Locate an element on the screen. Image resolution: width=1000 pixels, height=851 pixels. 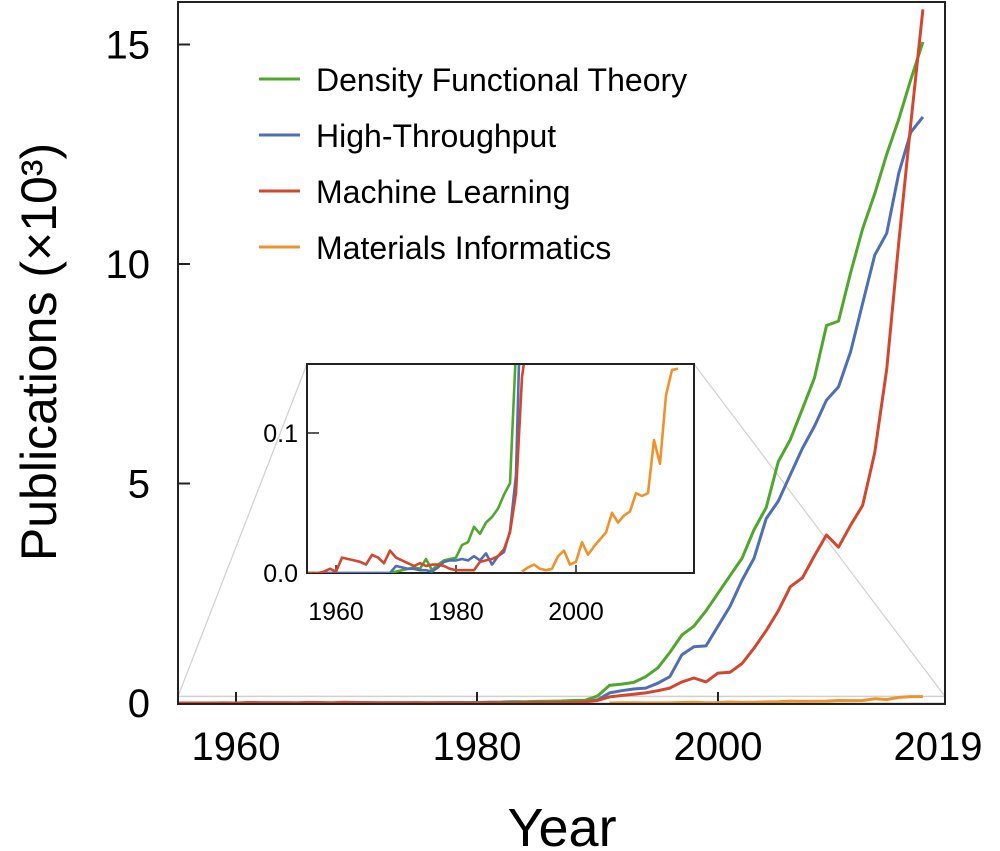
inset-series-line-high-throughput is located at coordinates (414, 469).